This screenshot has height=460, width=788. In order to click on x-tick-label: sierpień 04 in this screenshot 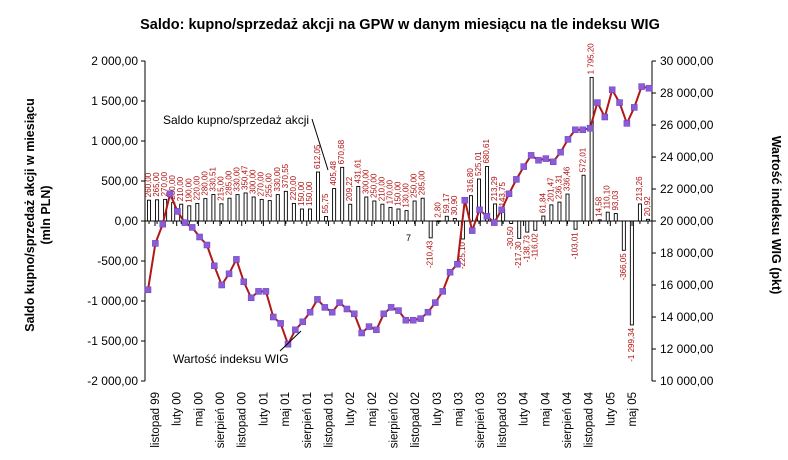, I will do `click(568, 419)`.